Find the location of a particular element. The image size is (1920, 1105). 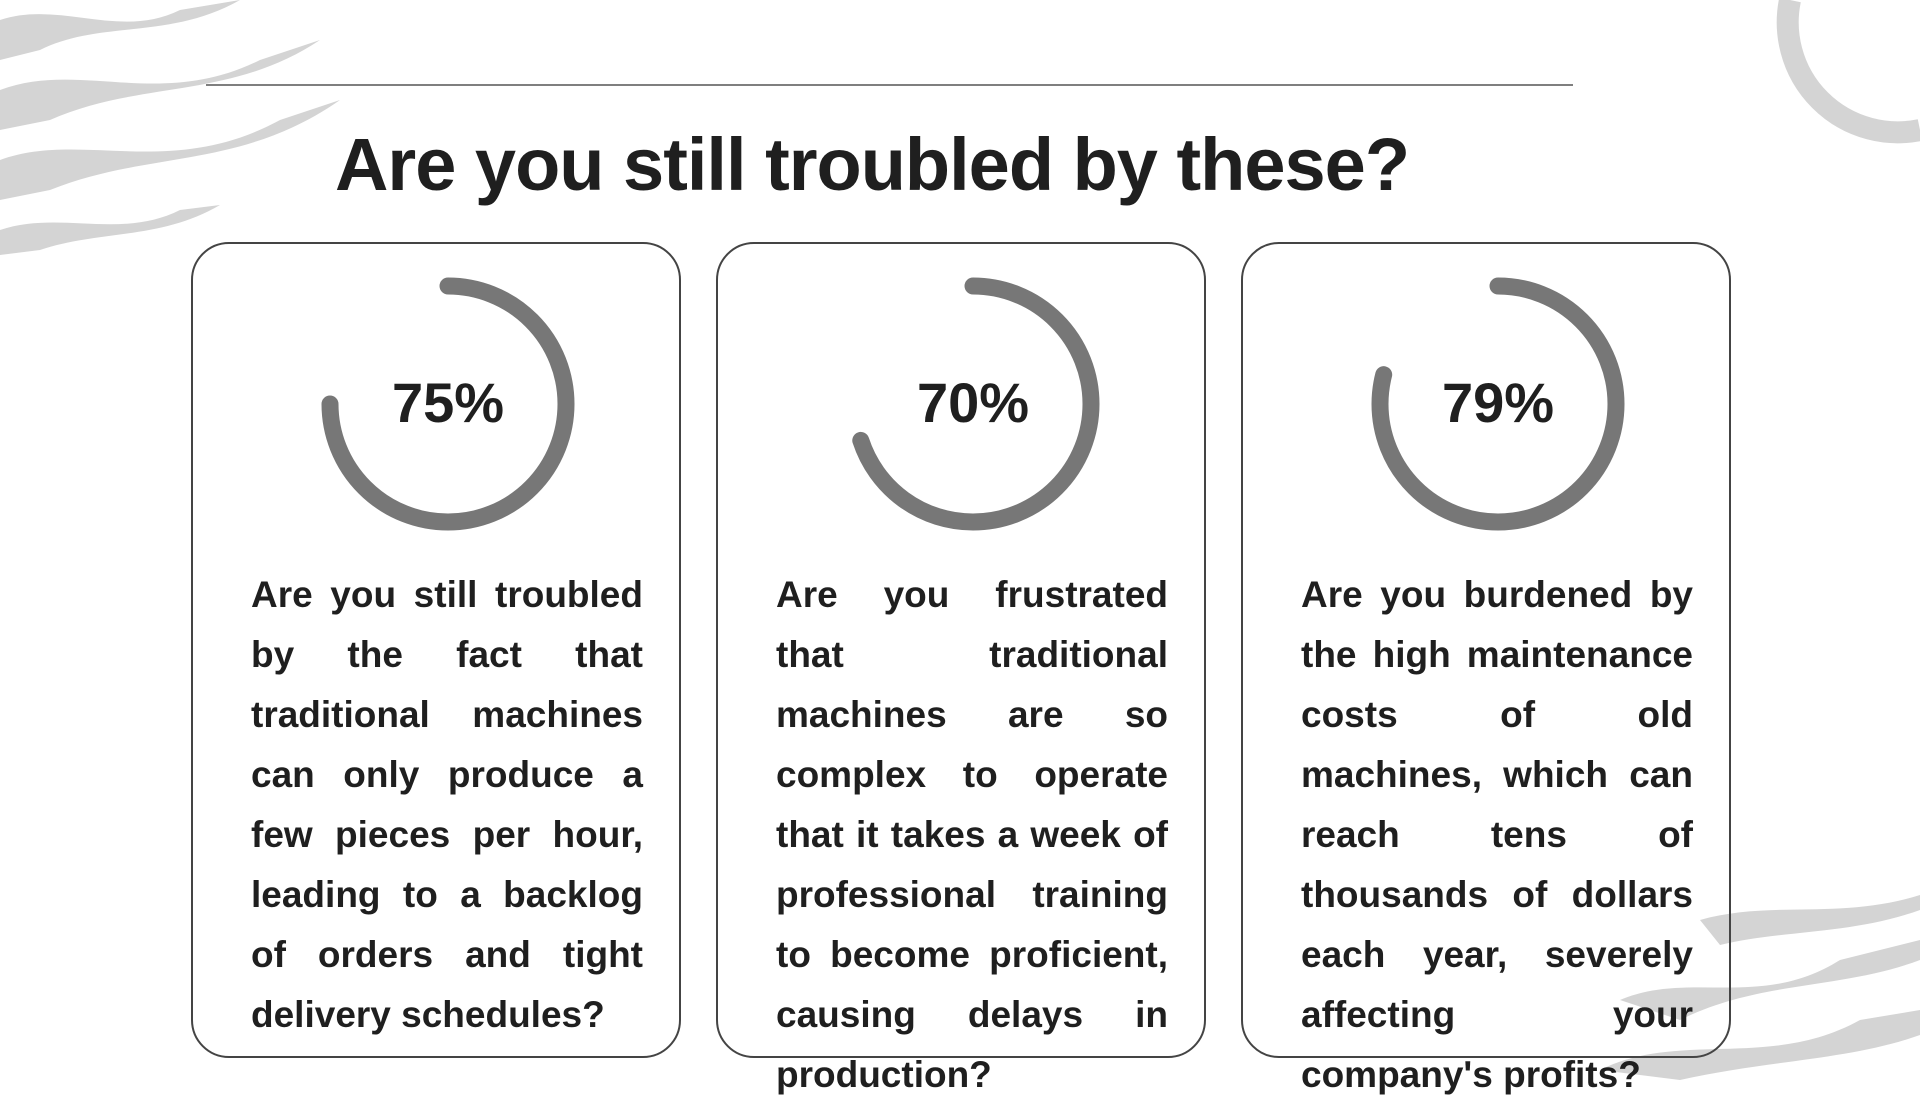

arc-decoration is located at coordinates (1848, 72).